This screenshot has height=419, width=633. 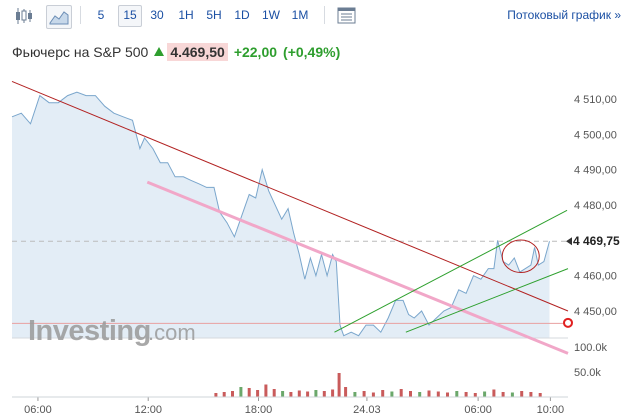 What do you see at coordinates (130, 16) in the screenshot?
I see `interval-15-button: 15` at bounding box center [130, 16].